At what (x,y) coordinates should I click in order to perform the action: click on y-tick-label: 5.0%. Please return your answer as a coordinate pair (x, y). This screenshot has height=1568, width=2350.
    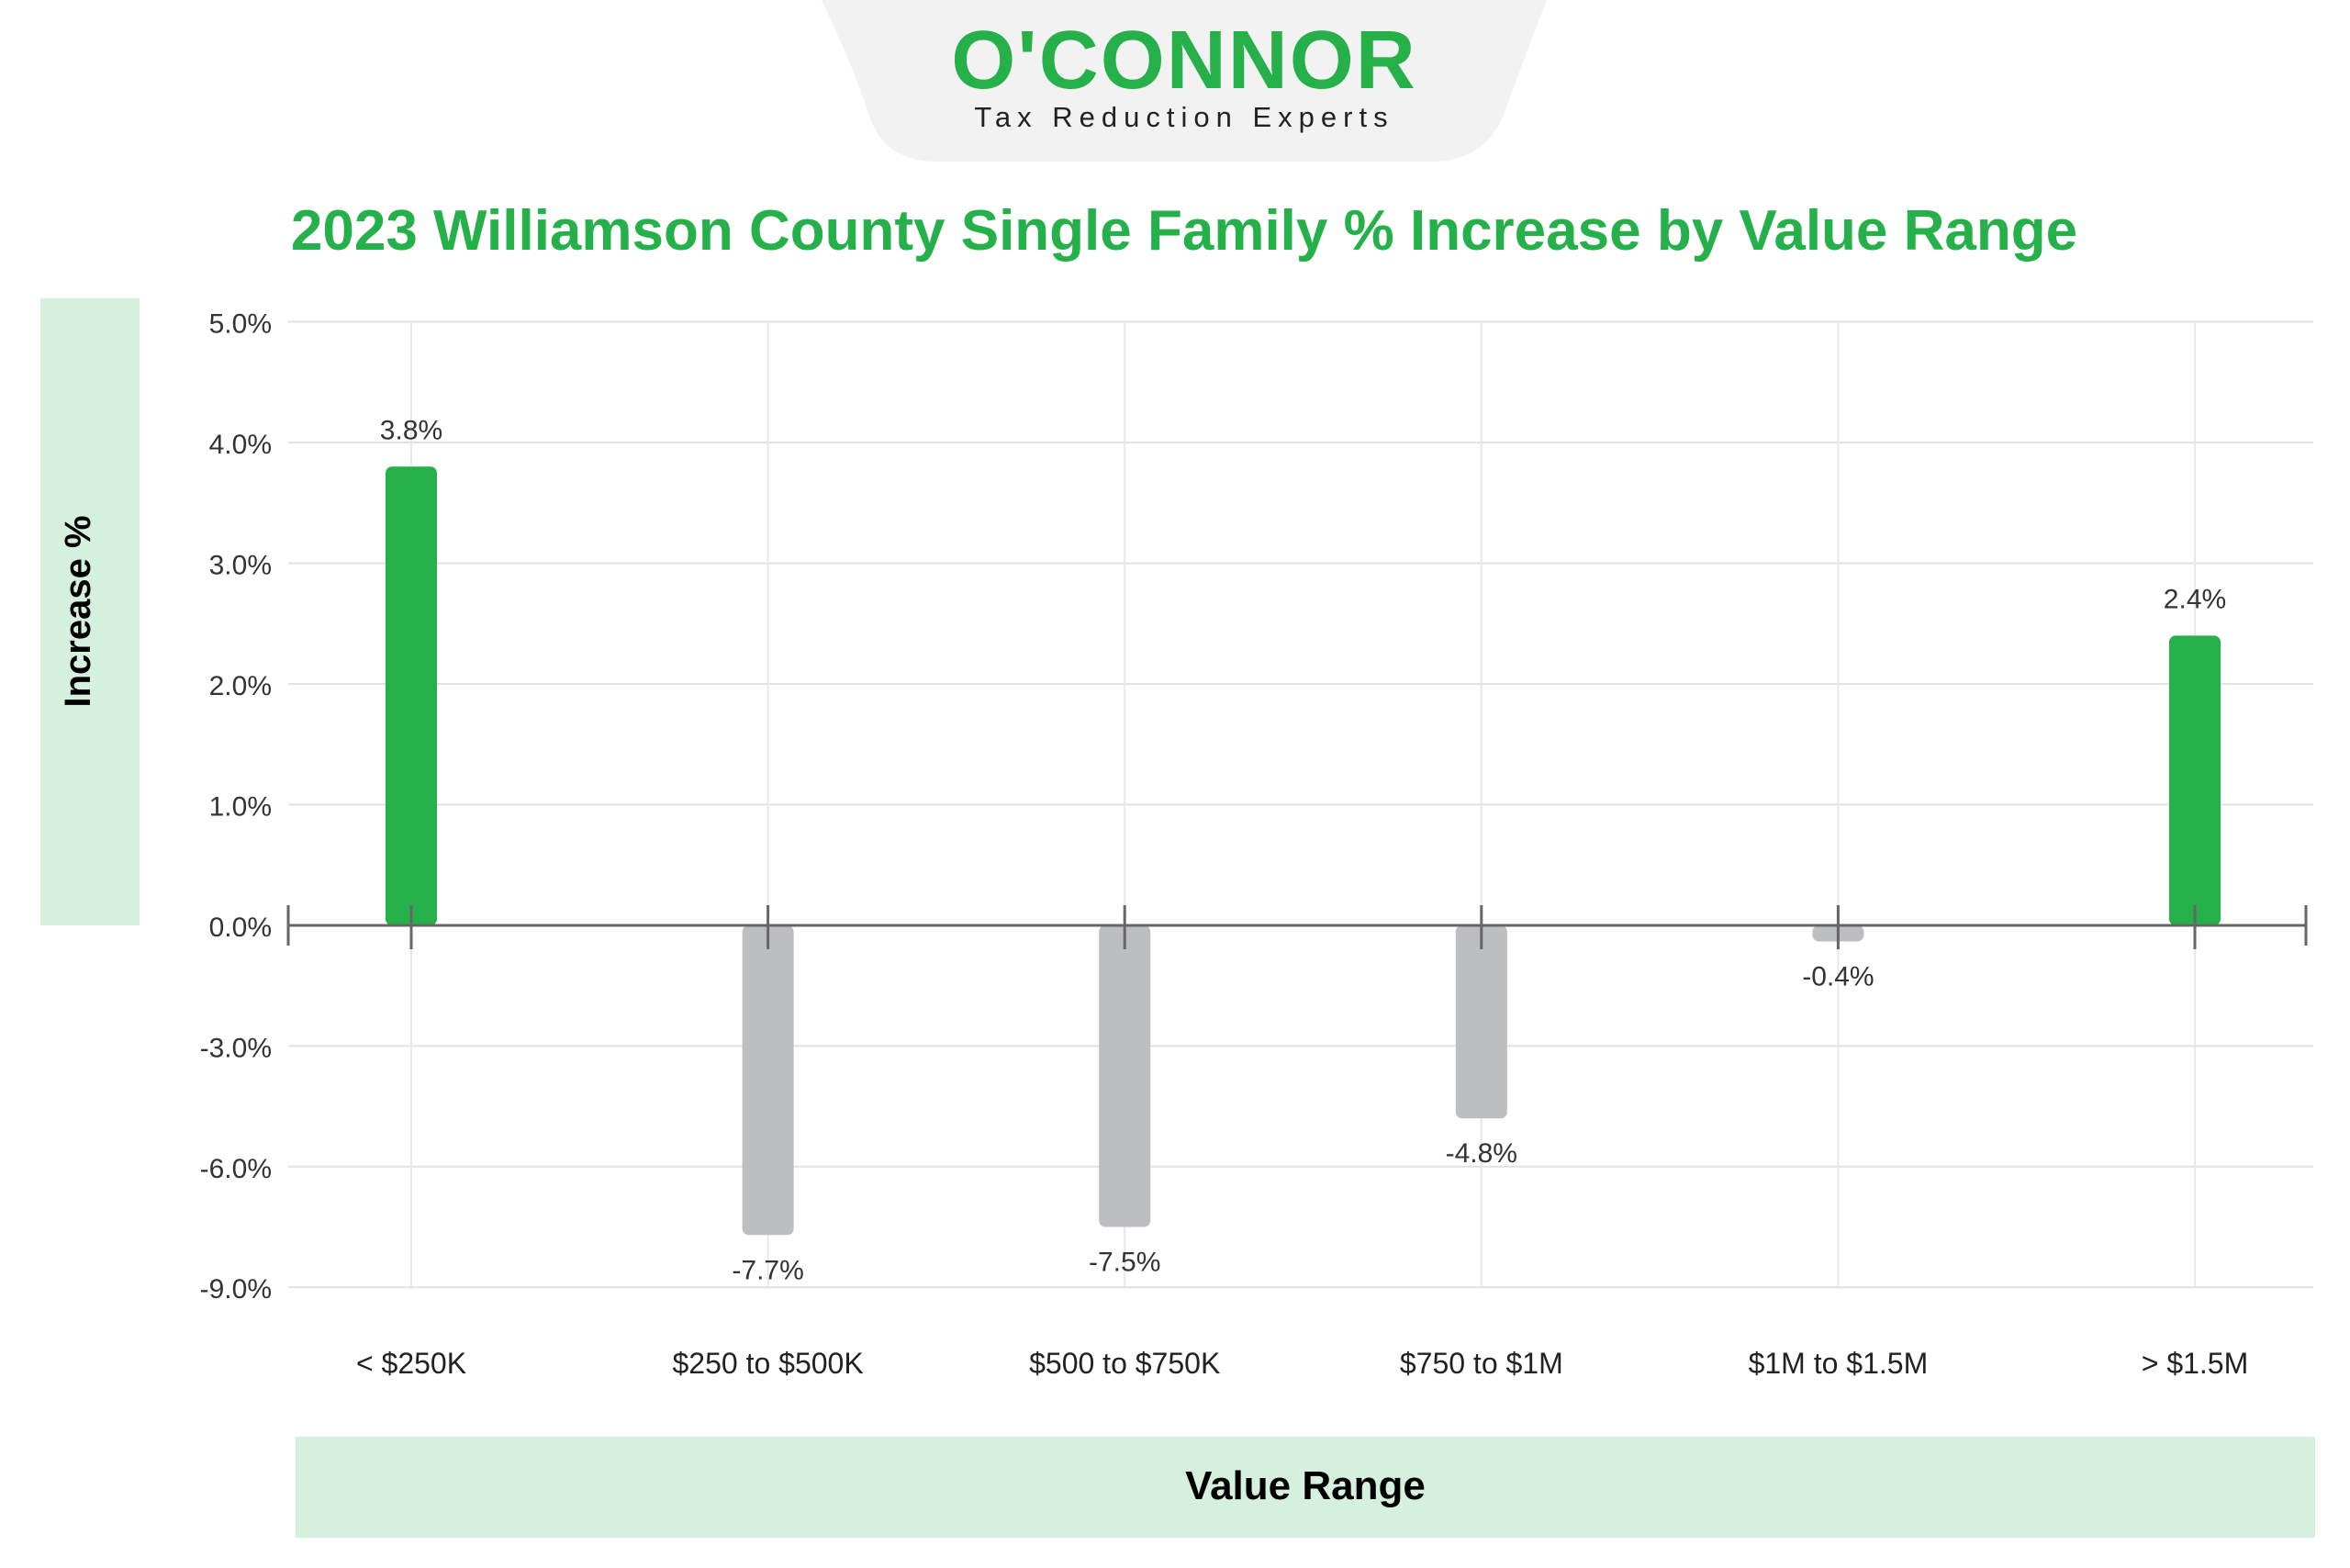
    Looking at the image, I should click on (240, 324).